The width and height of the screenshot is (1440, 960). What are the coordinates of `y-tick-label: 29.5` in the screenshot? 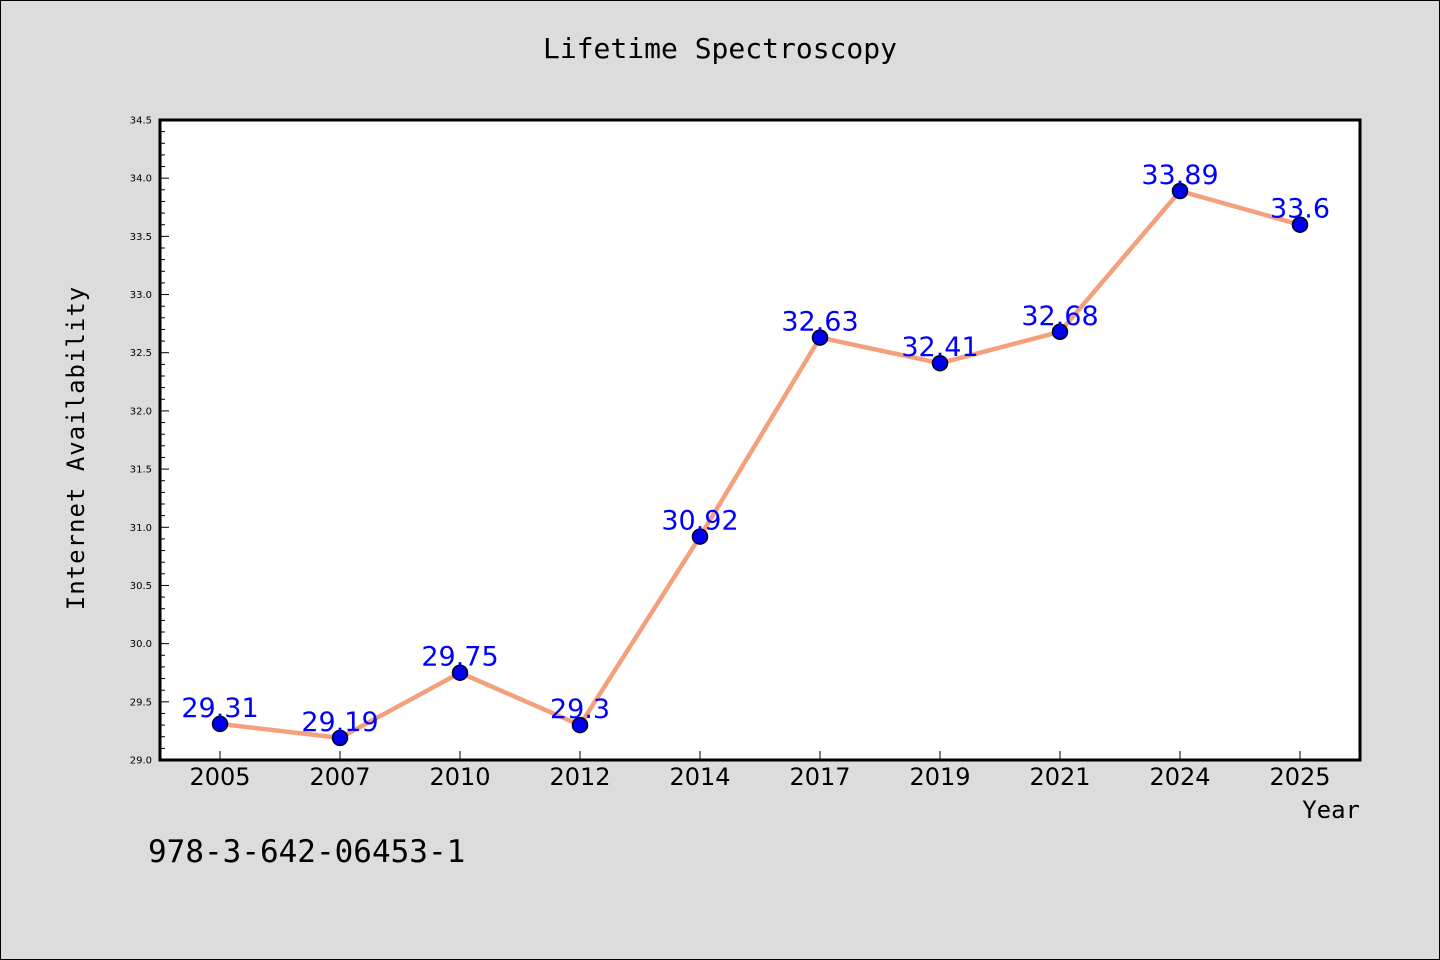 It's located at (141, 702).